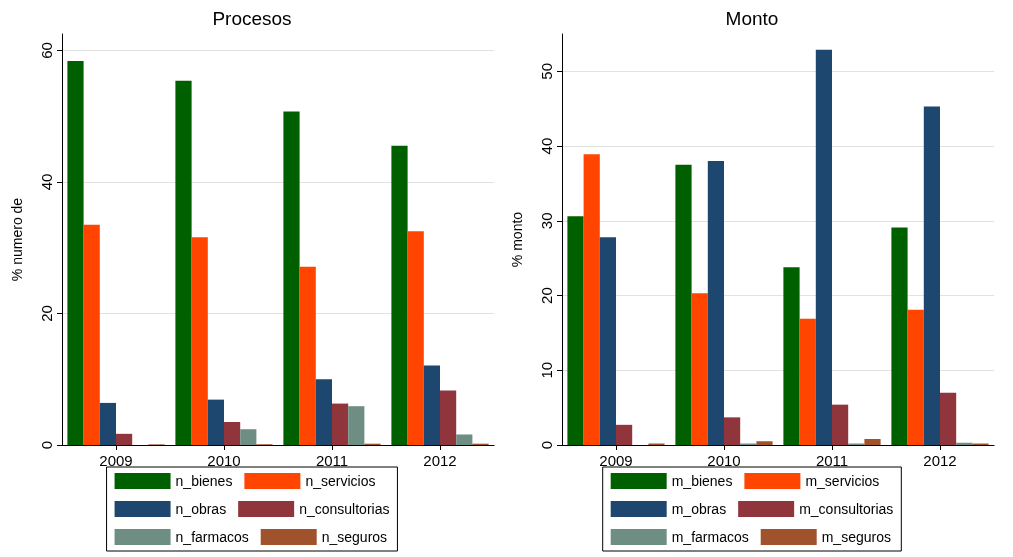 Image resolution: width=1013 pixels, height=557 pixels. I want to click on chart-title: Procesos, so click(252, 18).